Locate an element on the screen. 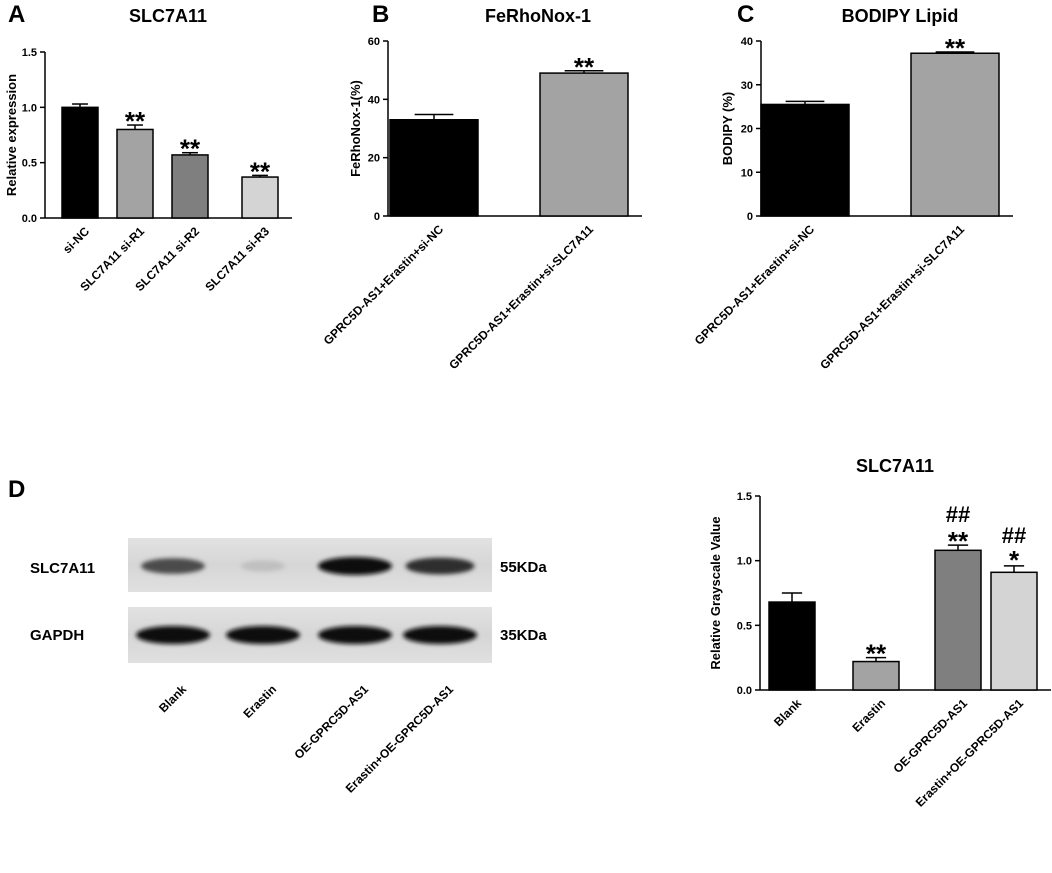 This screenshot has width=1052, height=873. chart-c-category-label: GPRC5D-AS1+Erastin+si-SLC7A11 is located at coordinates (892, 297).